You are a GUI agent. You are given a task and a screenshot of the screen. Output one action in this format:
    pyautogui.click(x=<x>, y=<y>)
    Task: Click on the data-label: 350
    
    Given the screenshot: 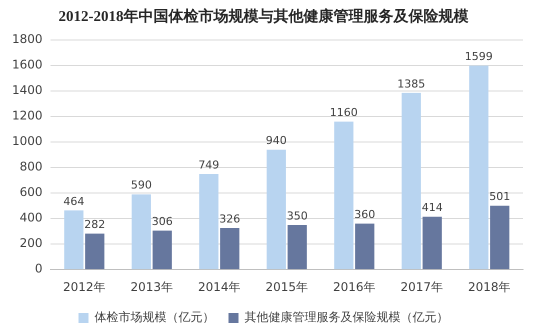 What is the action you would take?
    pyautogui.click(x=297, y=215)
    